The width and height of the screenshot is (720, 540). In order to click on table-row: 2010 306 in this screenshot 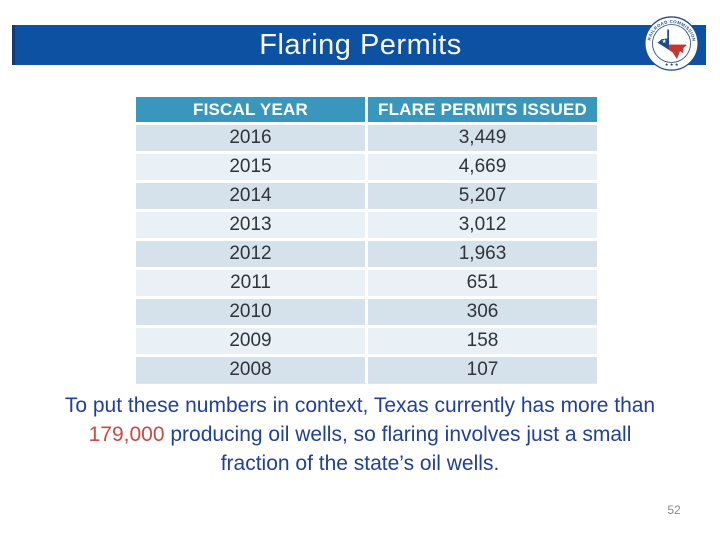, I will do `click(366, 312)`.